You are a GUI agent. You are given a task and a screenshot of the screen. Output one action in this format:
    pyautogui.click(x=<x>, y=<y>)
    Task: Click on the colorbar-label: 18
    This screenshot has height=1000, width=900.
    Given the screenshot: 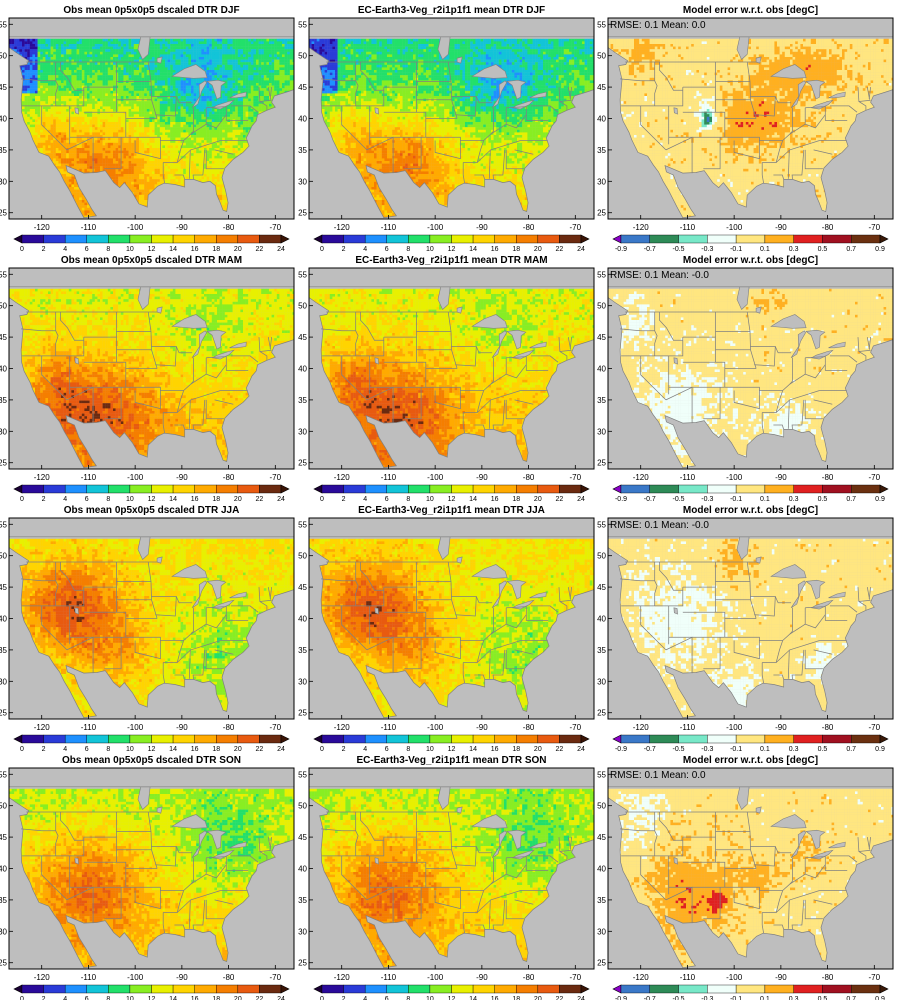 What is the action you would take?
    pyautogui.click(x=216, y=249)
    